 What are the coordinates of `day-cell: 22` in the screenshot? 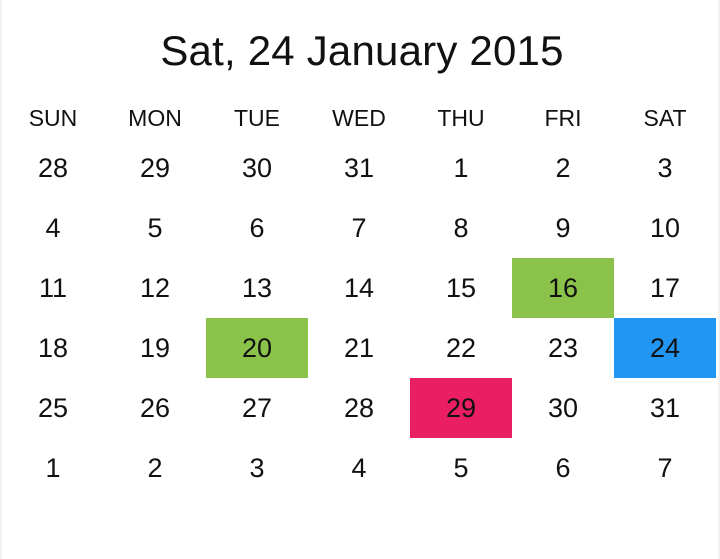 It's located at (461, 348).